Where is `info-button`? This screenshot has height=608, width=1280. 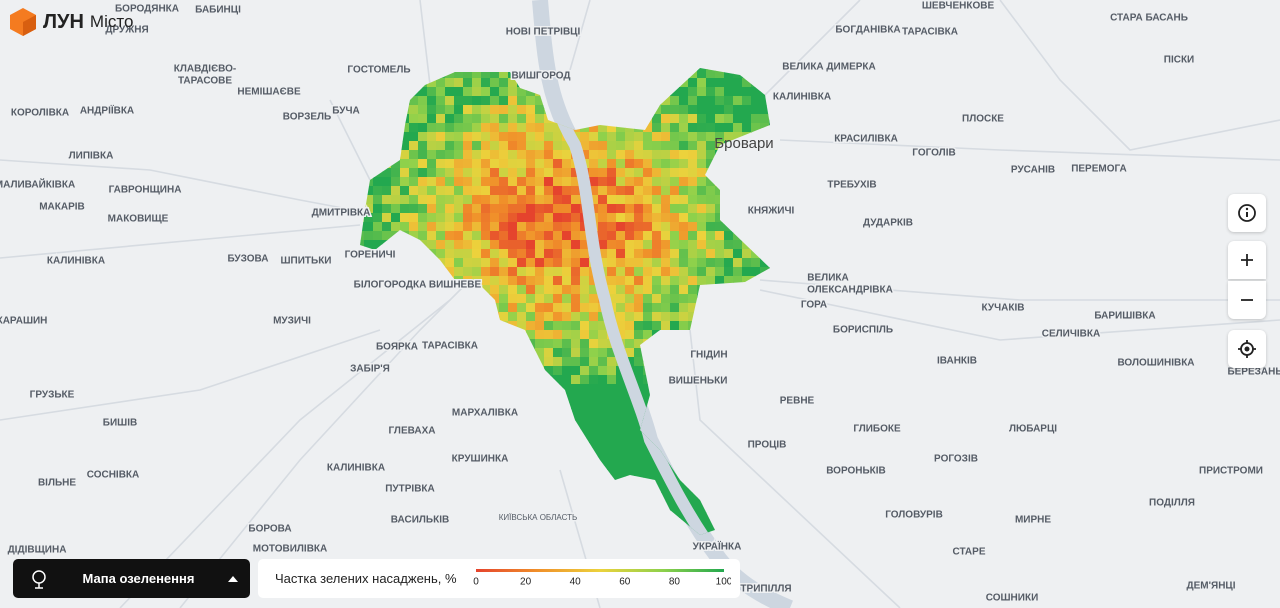
info-button is located at coordinates (1247, 213).